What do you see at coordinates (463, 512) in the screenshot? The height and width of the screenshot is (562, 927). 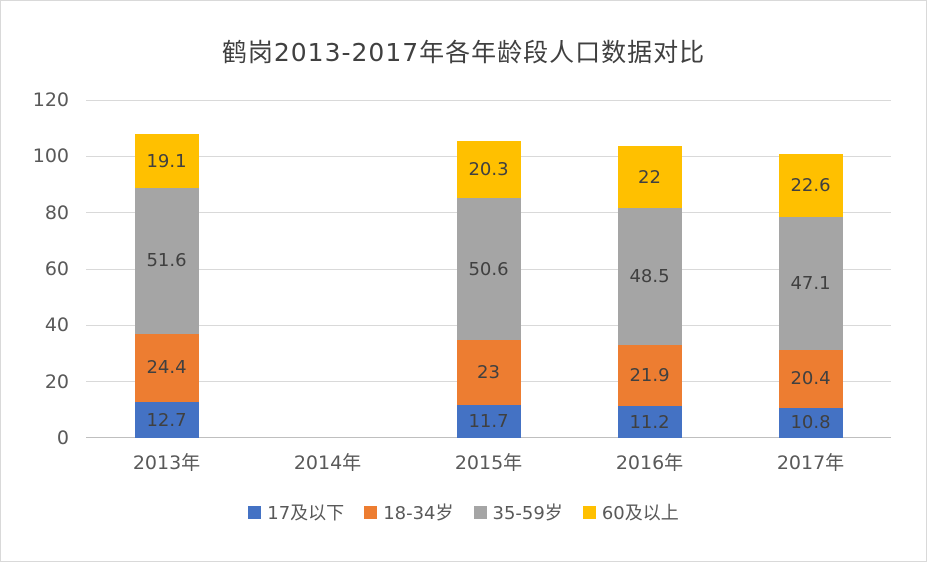 I see `legend: 17及以下 18-34岁 35-59岁 60及以上` at bounding box center [463, 512].